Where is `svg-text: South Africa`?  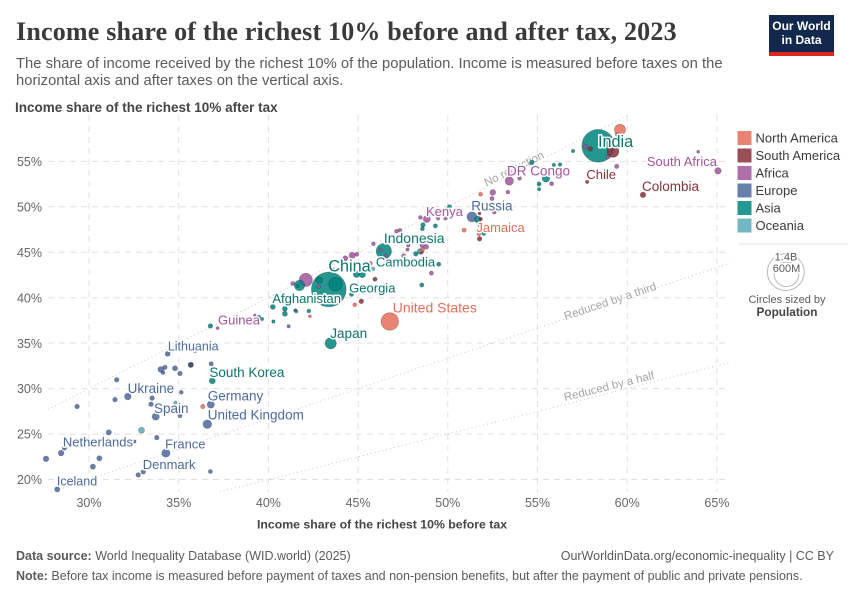
svg-text: South Africa is located at coordinates (682, 161).